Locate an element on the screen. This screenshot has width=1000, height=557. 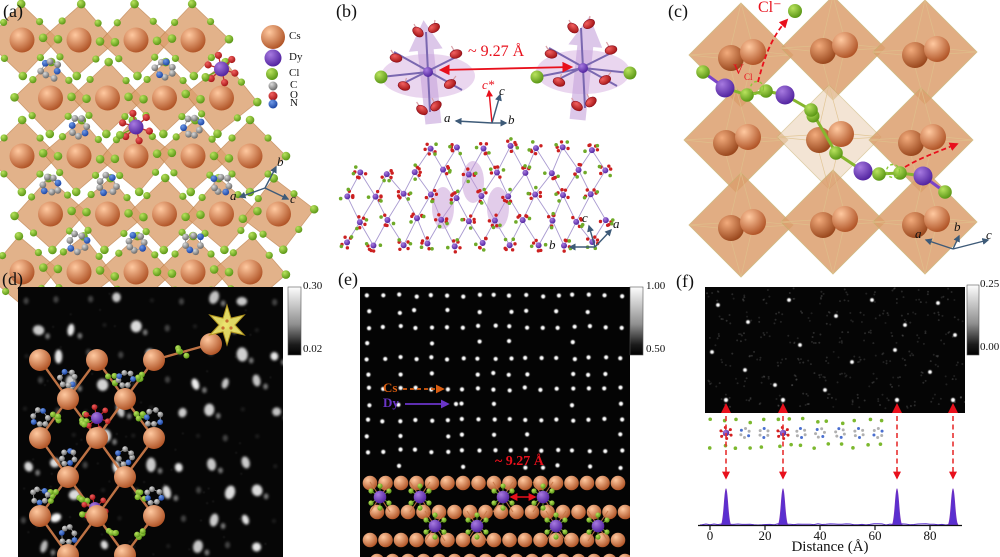
panel-b-axis-b: b is located at coordinates (511, 119).